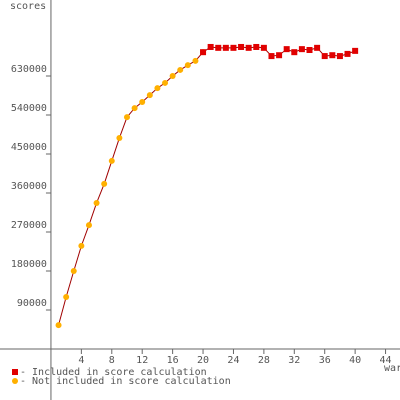 This screenshot has width=400, height=400. I want to click on x-tick-label: 12, so click(142, 360).